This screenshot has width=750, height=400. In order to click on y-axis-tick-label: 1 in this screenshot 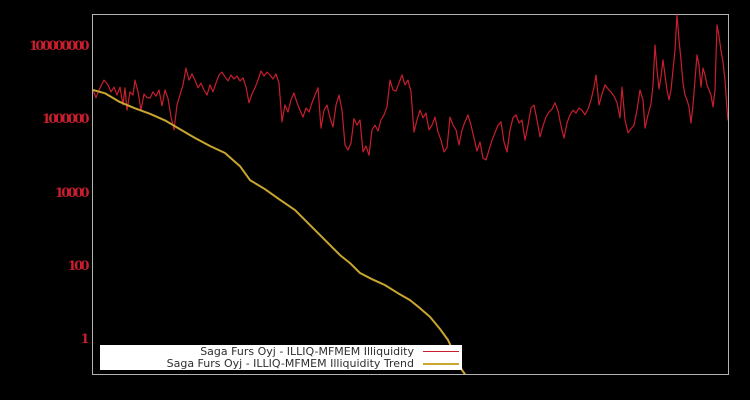, I will do `click(85, 339)`.